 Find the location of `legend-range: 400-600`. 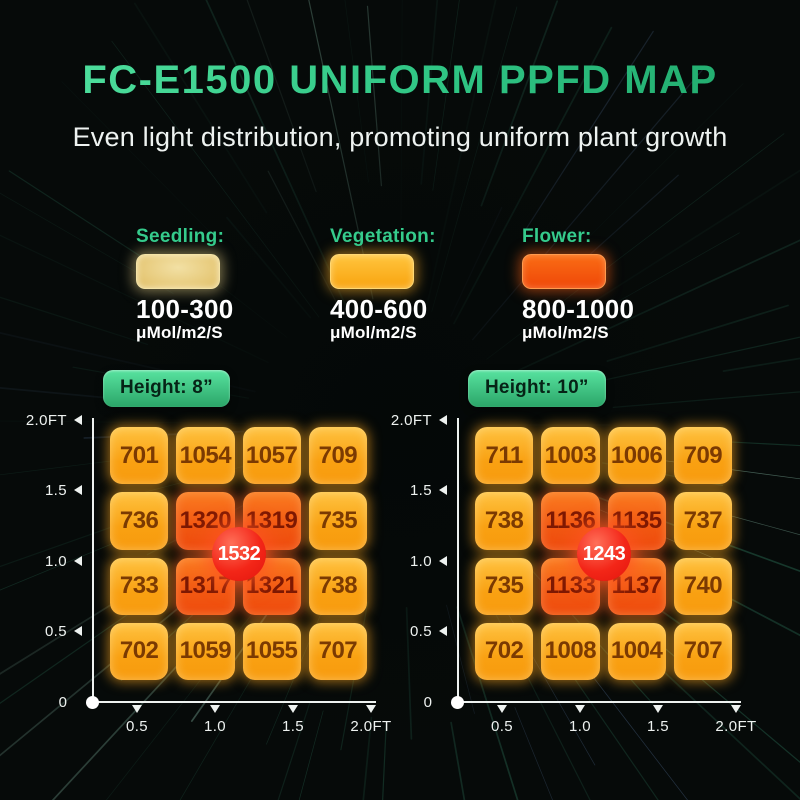

legend-range: 400-600 is located at coordinates (379, 309).